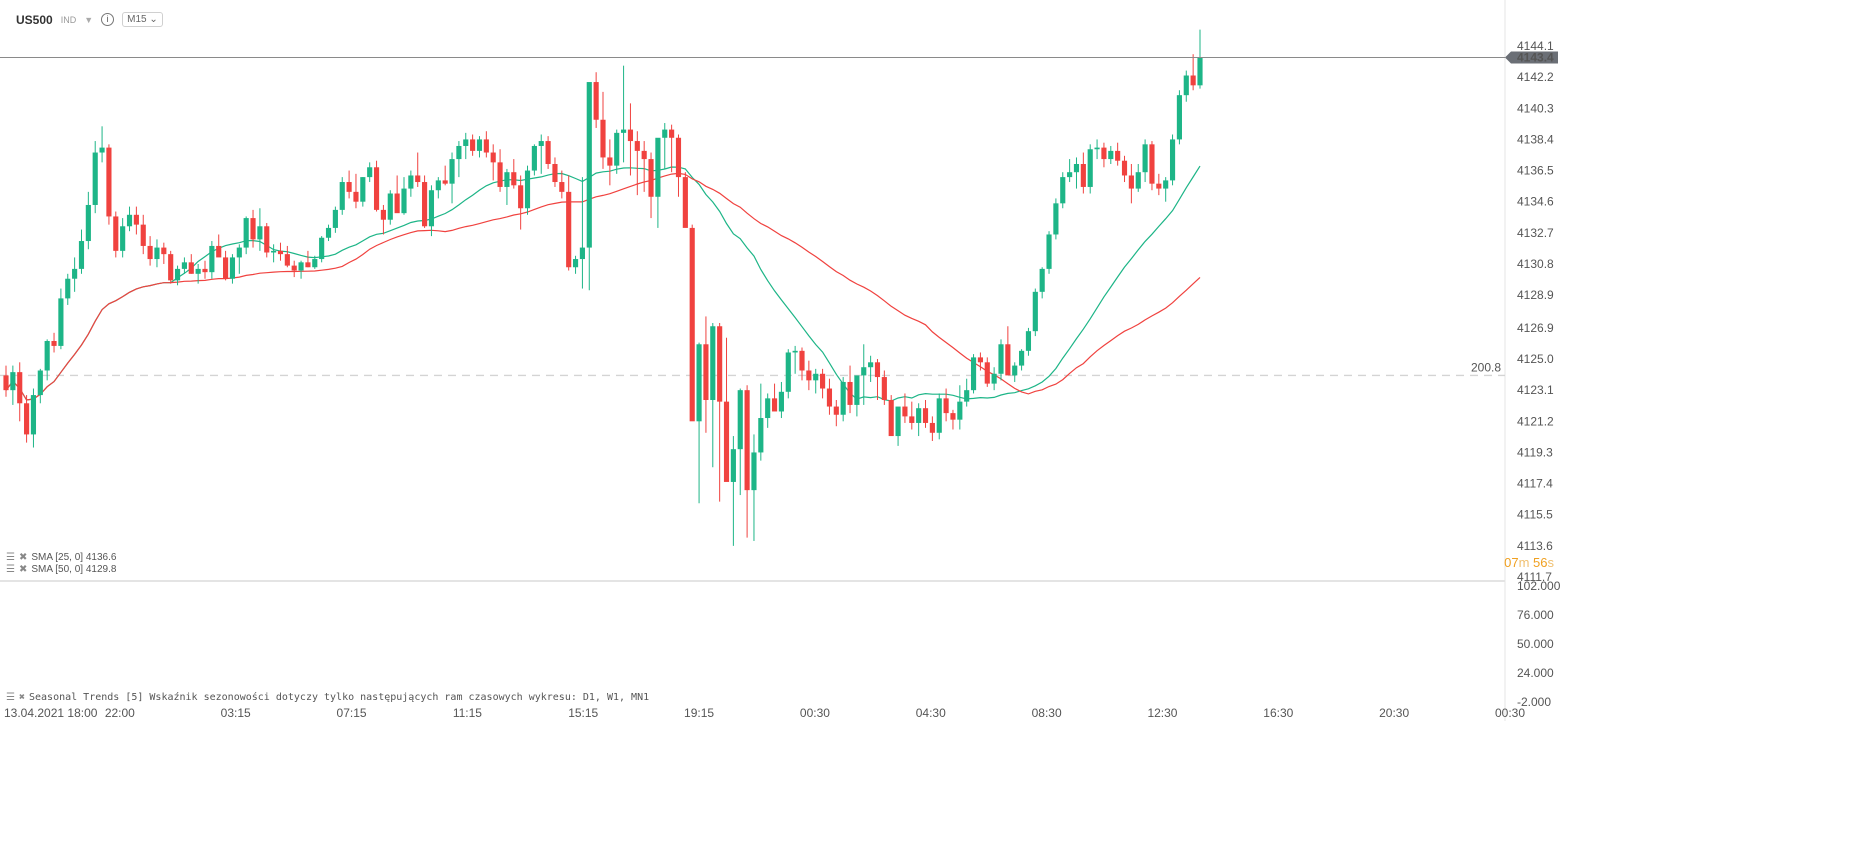 This screenshot has height=865, width=1866. Describe the element at coordinates (61, 557) in the screenshot. I see `sma25-legend: ☰ ✖ SMA [25, 0] 4136.6` at that location.